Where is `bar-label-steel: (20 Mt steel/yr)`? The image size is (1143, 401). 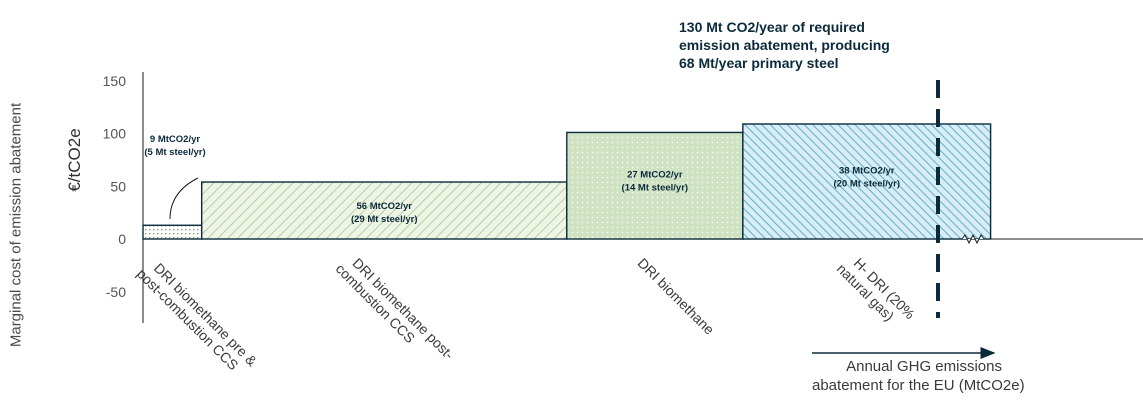 bar-label-steel: (20 Mt steel/yr) is located at coordinates (866, 184).